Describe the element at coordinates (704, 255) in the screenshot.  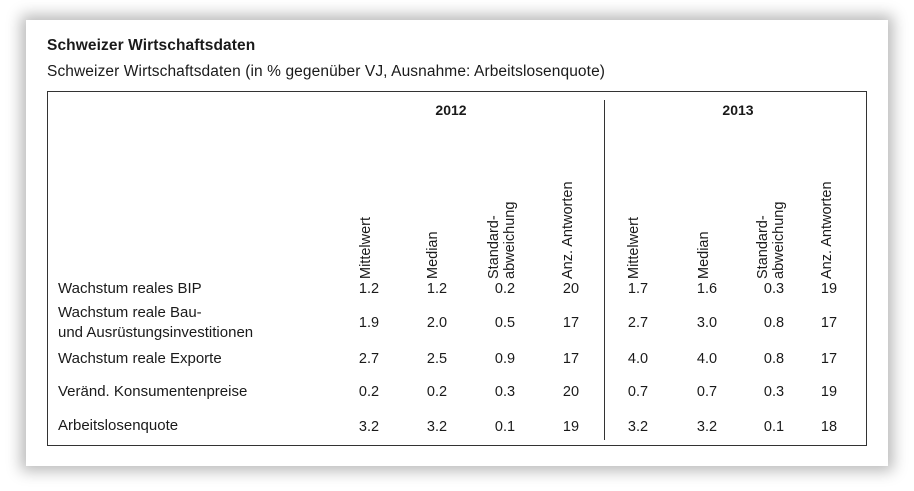
I see `column-header-median-2013: Median` at that location.